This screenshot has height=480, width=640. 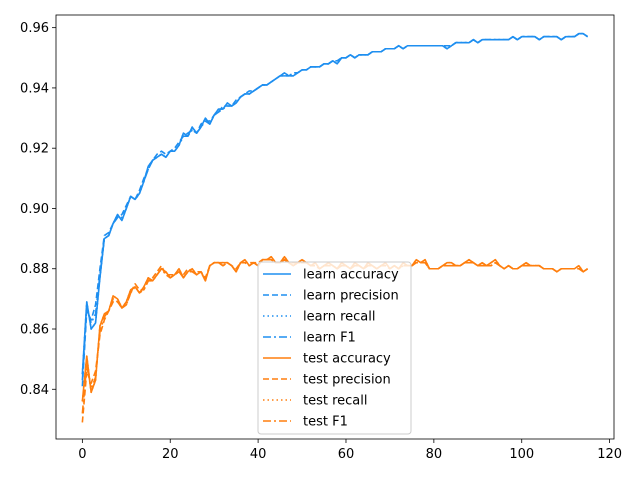 What do you see at coordinates (258, 454) in the screenshot?
I see `x-tick-label: 40` at bounding box center [258, 454].